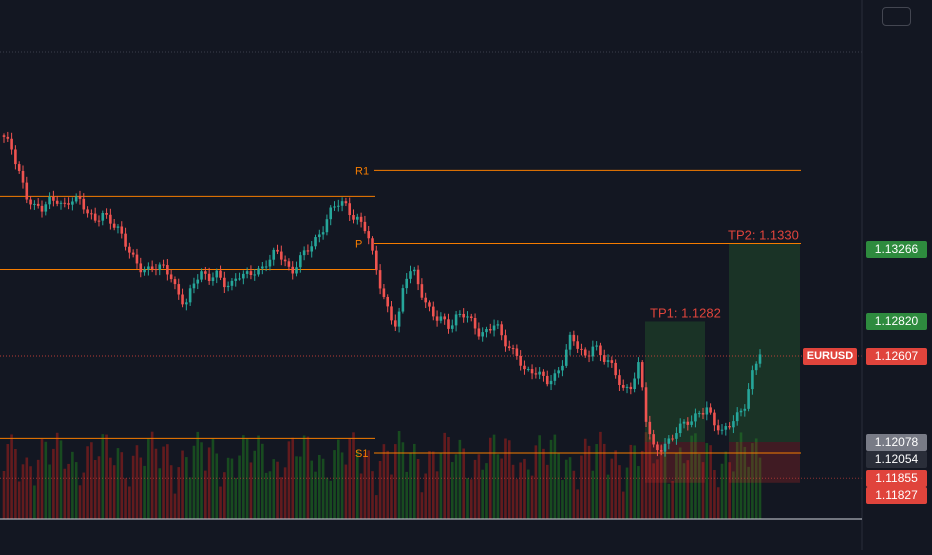  What do you see at coordinates (896, 459) in the screenshot?
I see `price-label: 1.12054` at bounding box center [896, 459].